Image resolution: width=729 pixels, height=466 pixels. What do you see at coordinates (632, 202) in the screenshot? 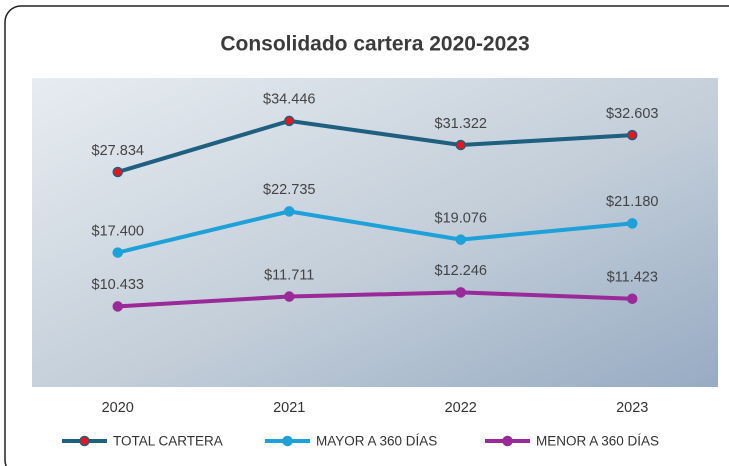
I see `data-label: $21.180` at bounding box center [632, 202].